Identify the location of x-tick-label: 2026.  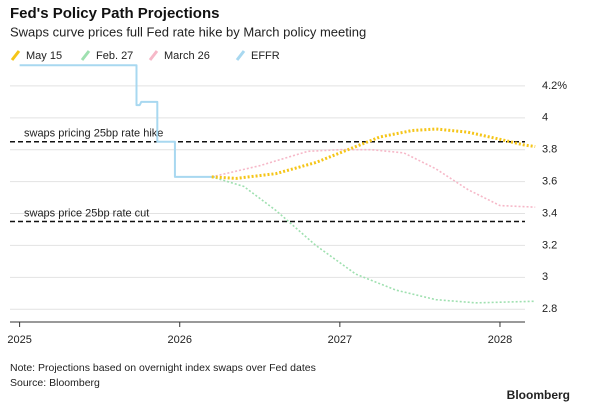
(179, 340).